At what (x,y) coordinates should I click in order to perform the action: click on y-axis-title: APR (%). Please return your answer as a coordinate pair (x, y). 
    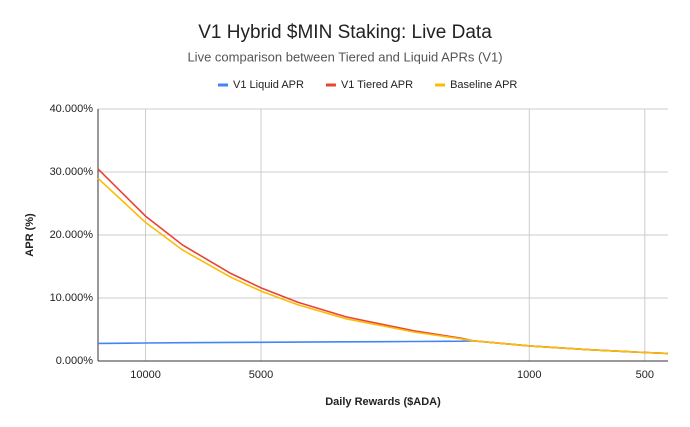
    Looking at the image, I should click on (30, 235).